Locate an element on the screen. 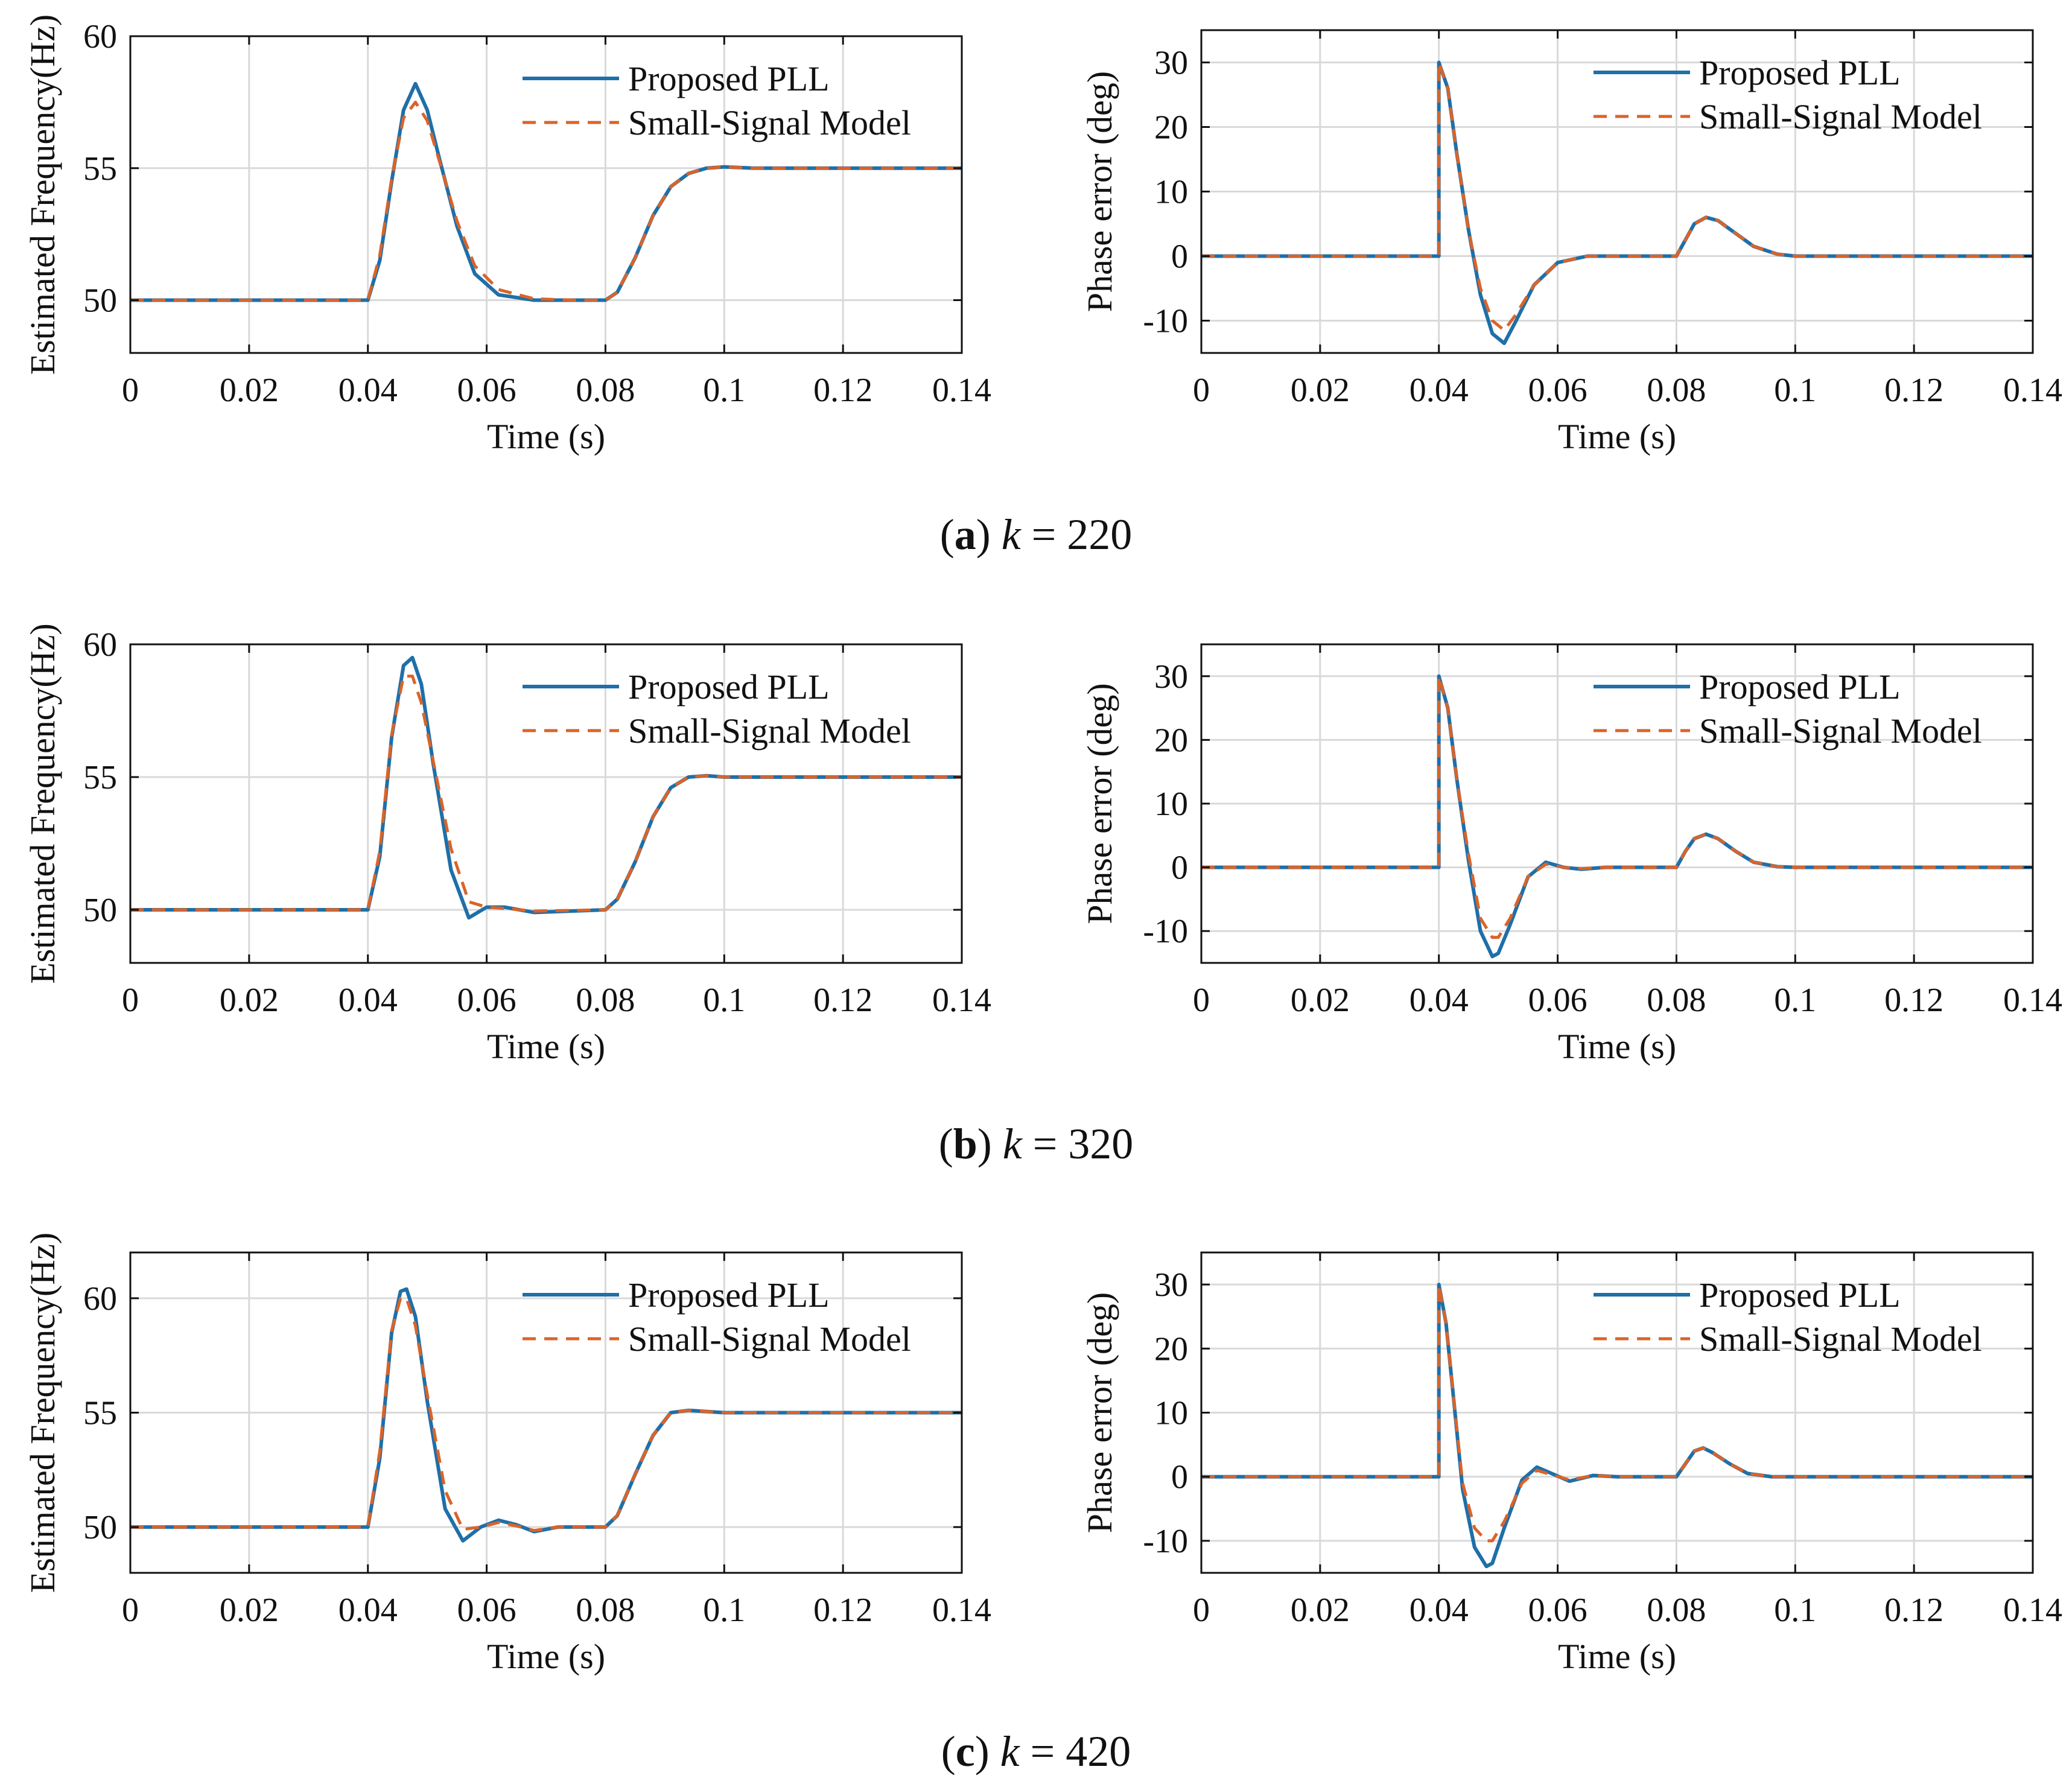 The width and height of the screenshot is (2072, 1784). axes-box is located at coordinates (546, 194).